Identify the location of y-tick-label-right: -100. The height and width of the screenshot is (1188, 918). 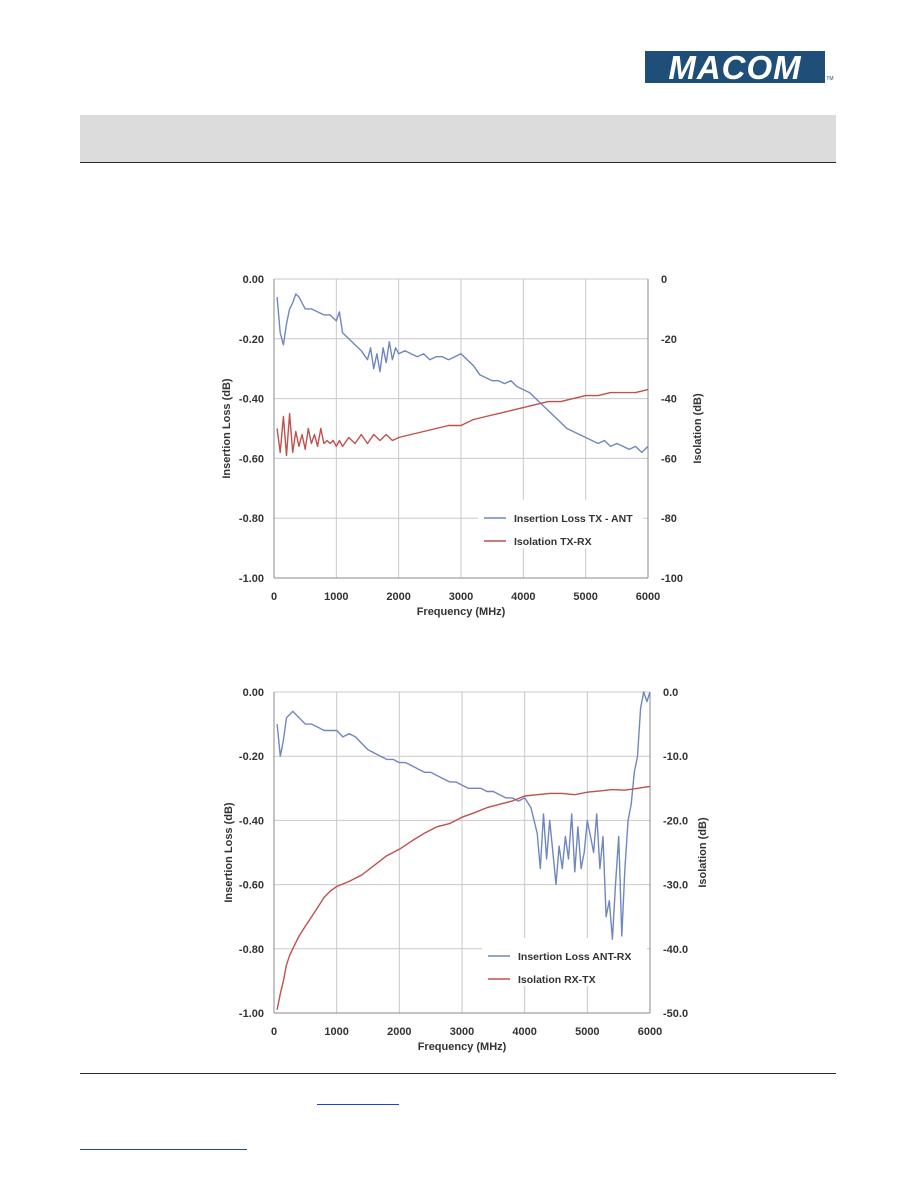
(672, 579).